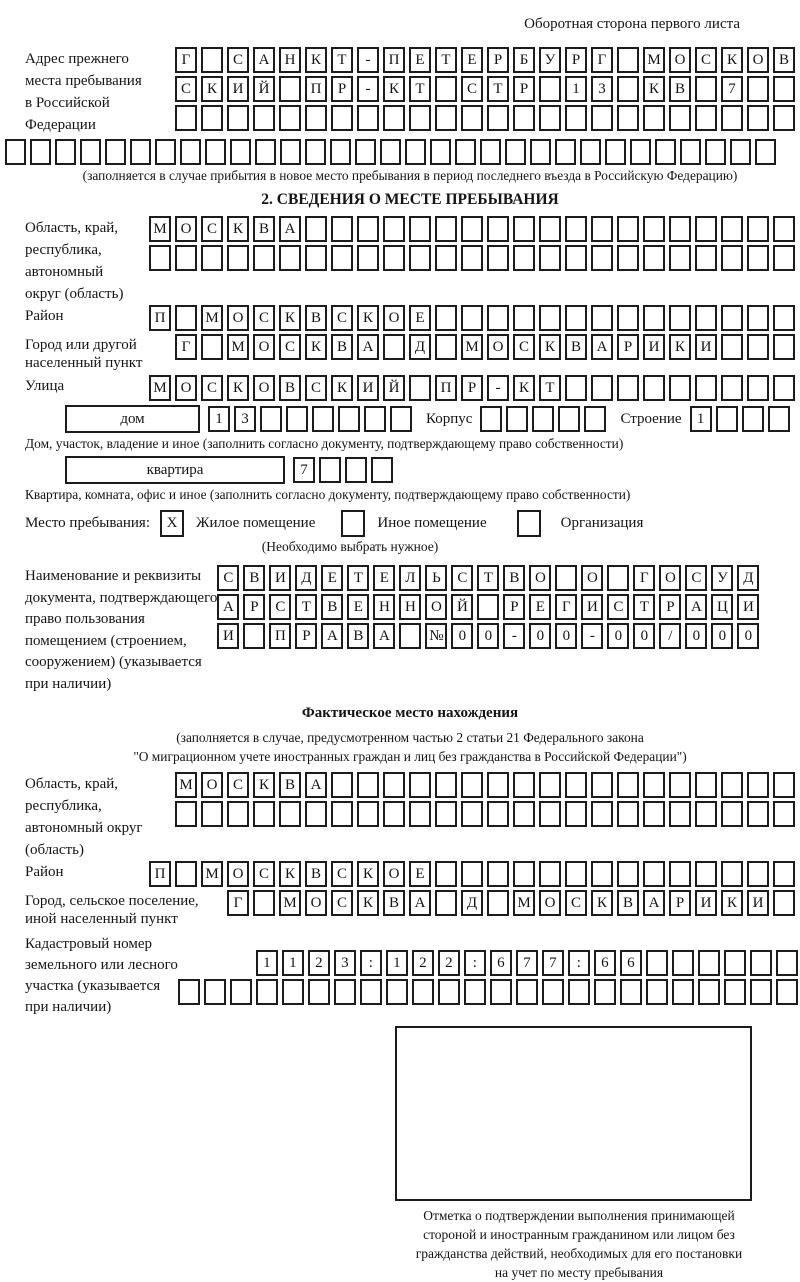 Image resolution: width=800 pixels, height=1282 pixels. What do you see at coordinates (578, 963) in the screenshot?
I see `char-cell: :` at bounding box center [578, 963].